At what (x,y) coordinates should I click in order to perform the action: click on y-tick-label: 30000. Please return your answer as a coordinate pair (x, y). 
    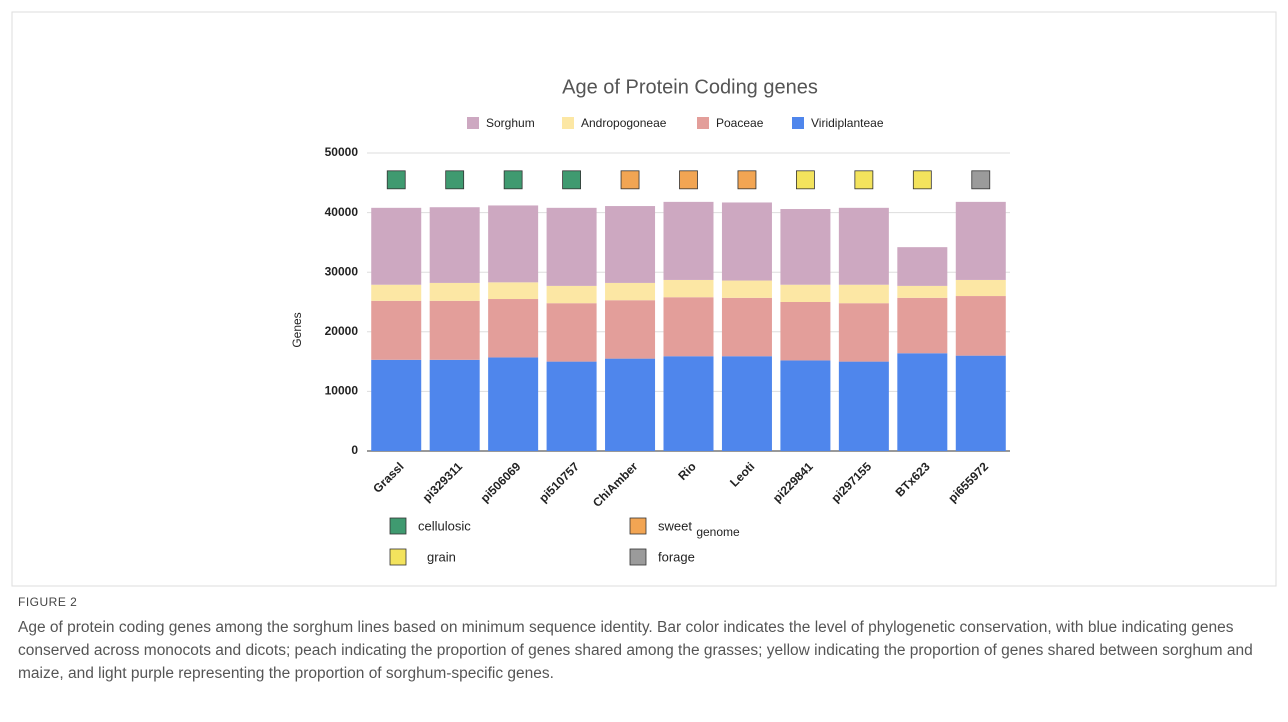
    Looking at the image, I should click on (342, 271).